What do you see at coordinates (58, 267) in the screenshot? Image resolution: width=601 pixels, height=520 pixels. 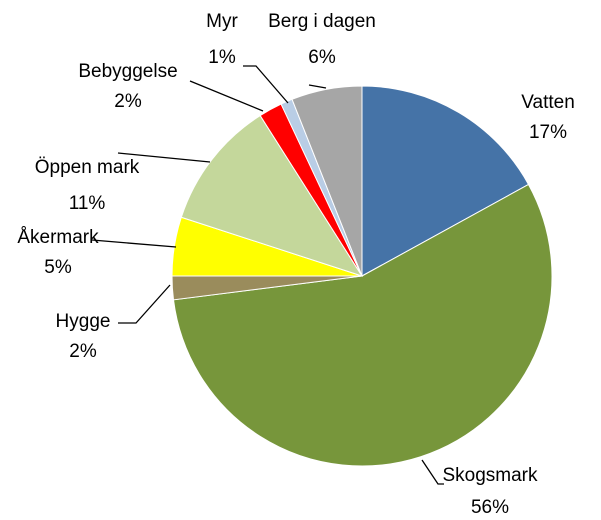 I see `slice-value-label: 5%` at bounding box center [58, 267].